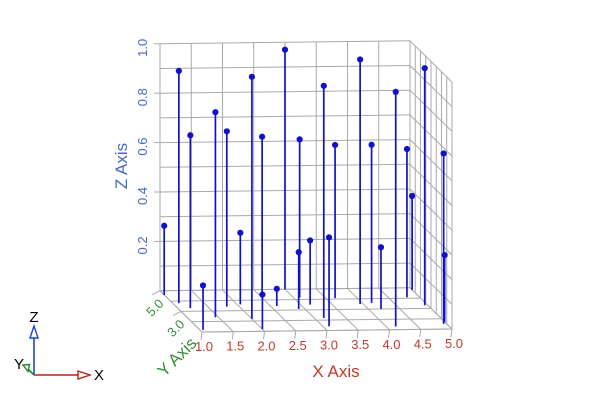 This screenshot has width=600, height=400. What do you see at coordinates (298, 345) in the screenshot?
I see `x-axis-ticks-text: 2.5` at bounding box center [298, 345].